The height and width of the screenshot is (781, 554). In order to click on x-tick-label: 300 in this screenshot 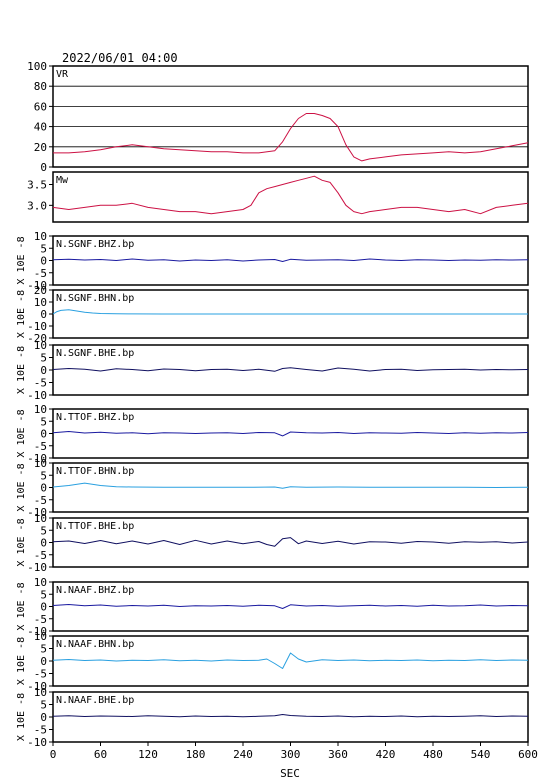, I will do `click(291, 754)`.